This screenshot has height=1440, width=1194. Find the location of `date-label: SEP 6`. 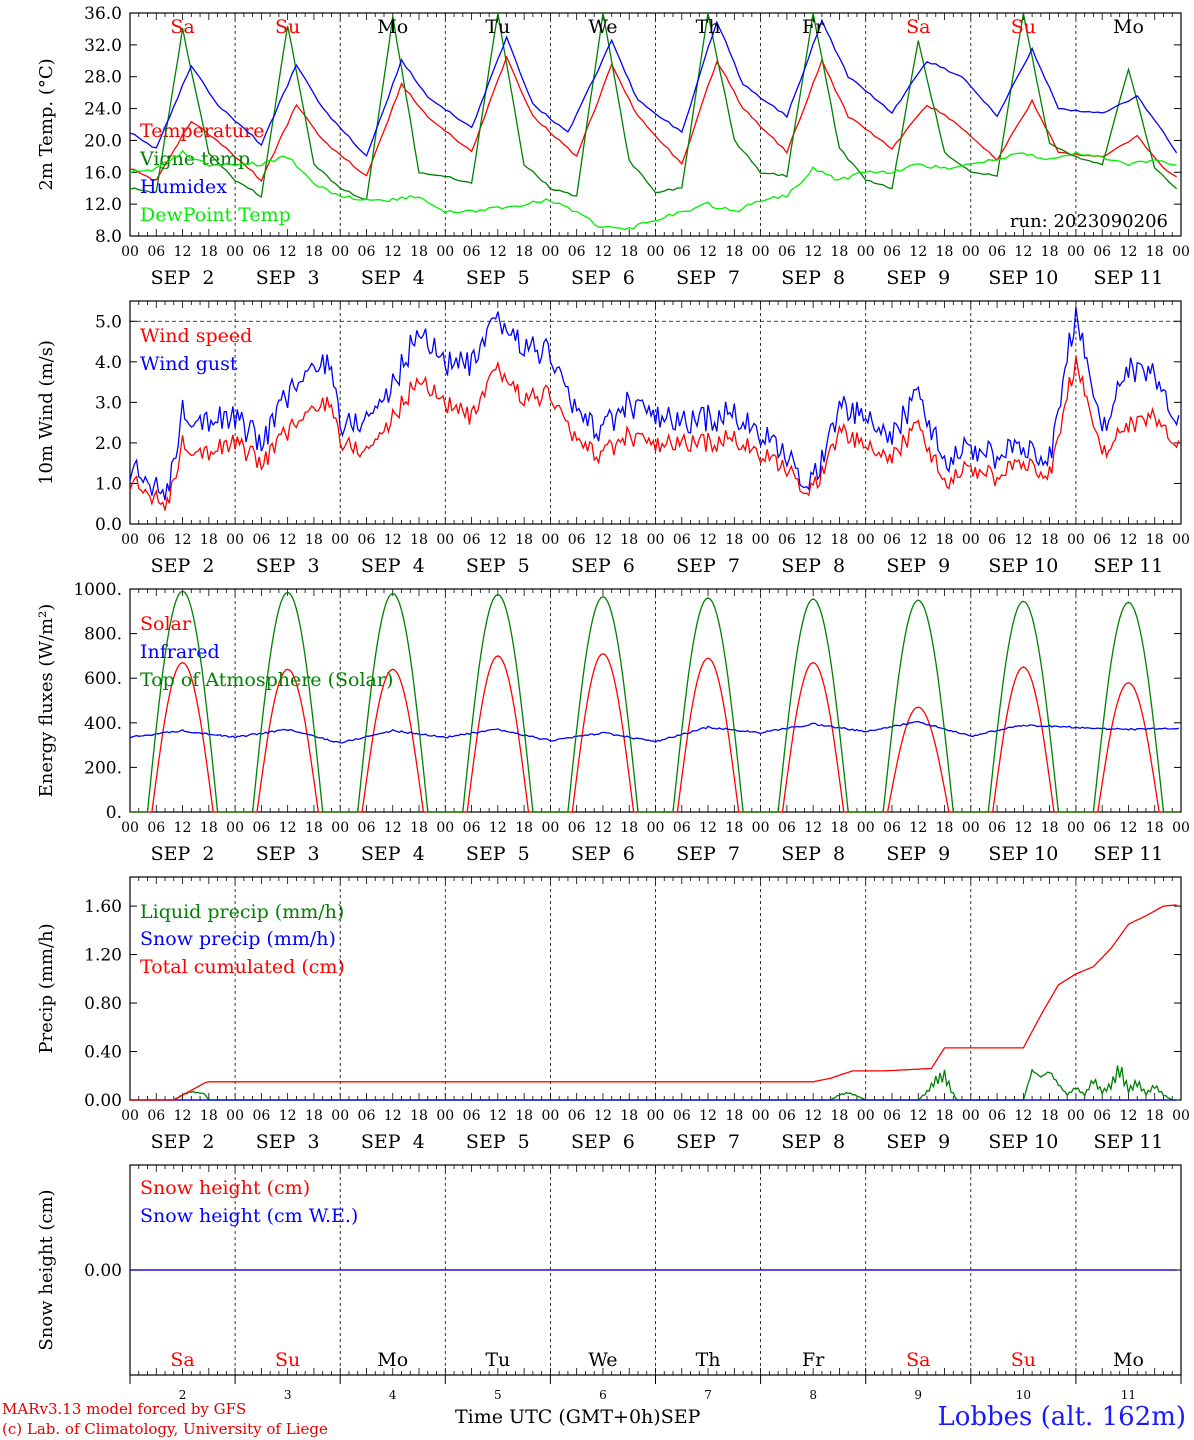

date-label: SEP 6 is located at coordinates (603, 854).